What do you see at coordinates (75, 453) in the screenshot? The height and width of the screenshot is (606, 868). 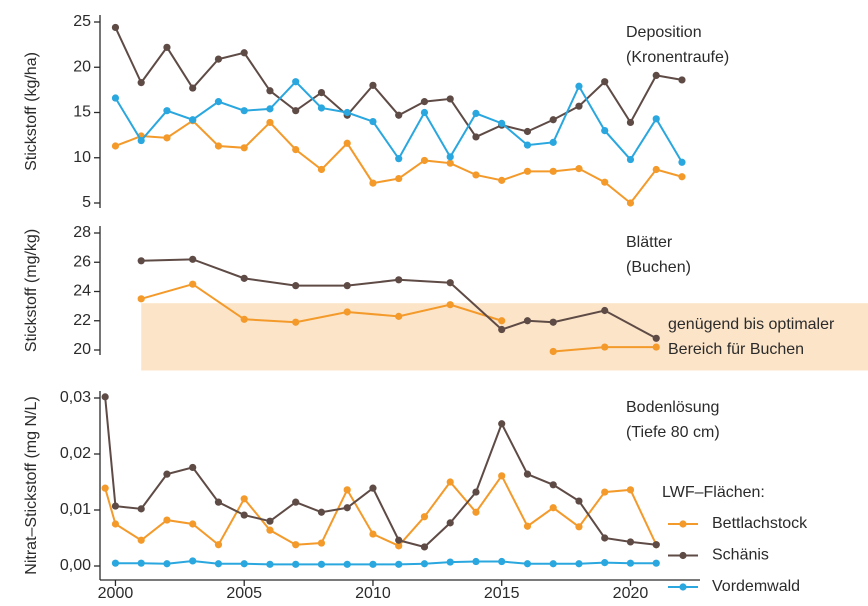 I see `y-tick-label: 0,02` at bounding box center [75, 453].